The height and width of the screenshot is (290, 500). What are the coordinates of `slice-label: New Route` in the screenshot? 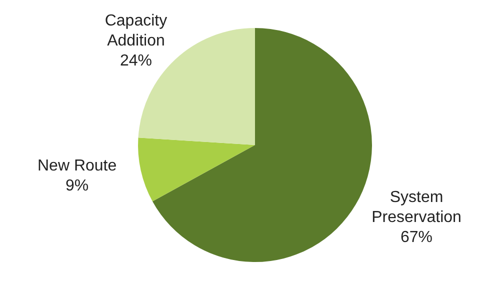 It's located at (77, 166).